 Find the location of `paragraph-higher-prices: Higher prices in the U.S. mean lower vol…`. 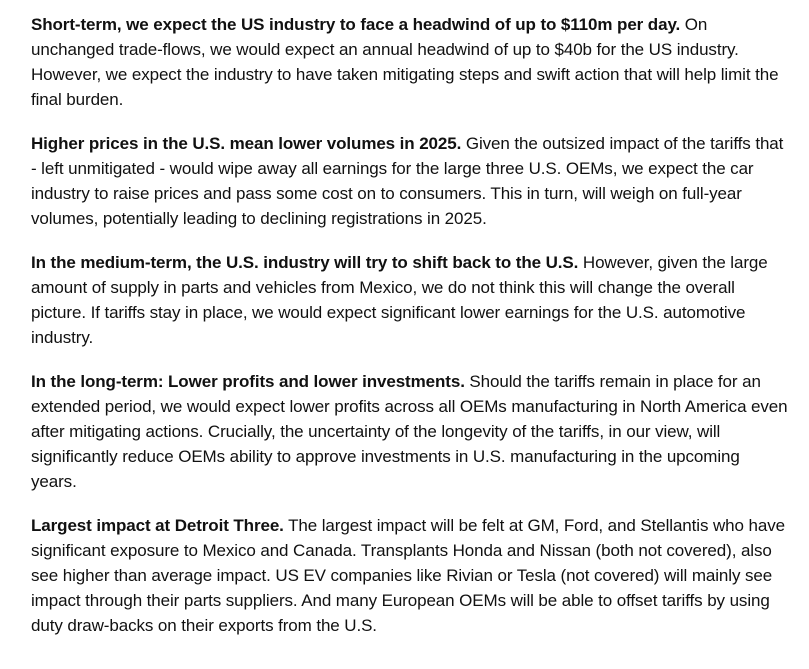

paragraph-higher-prices: Higher prices in the U.S. mean lower vol… is located at coordinates (410, 181).